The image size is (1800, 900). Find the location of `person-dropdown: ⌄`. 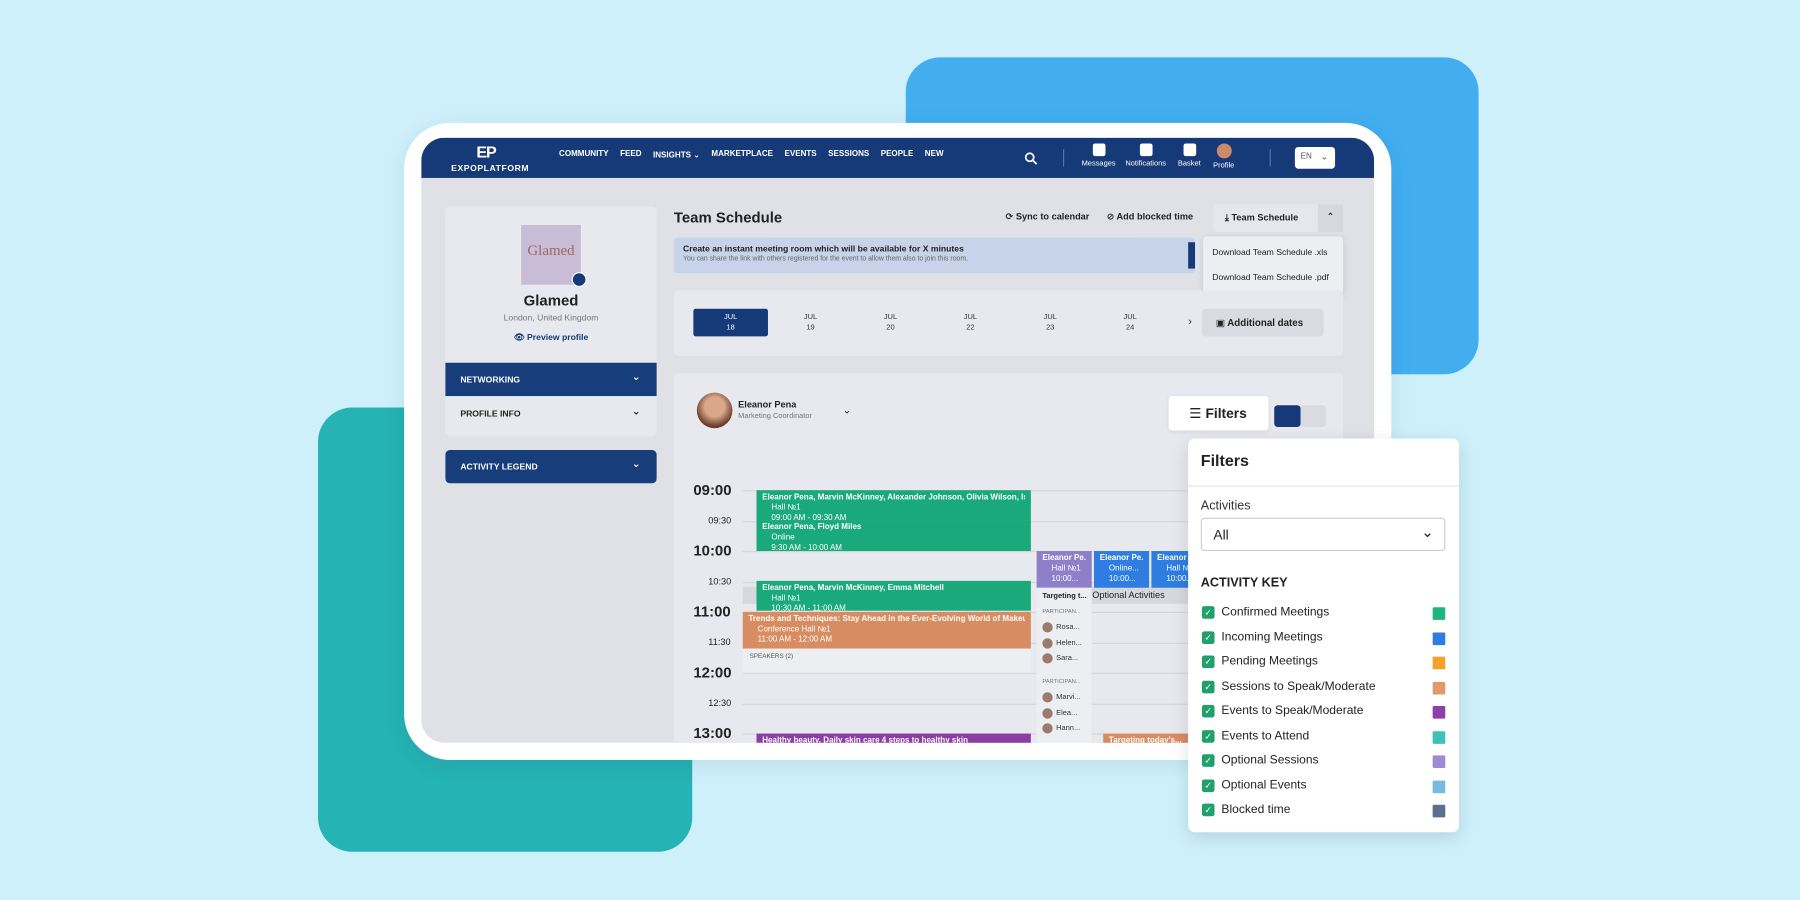

person-dropdown: ⌄ is located at coordinates (847, 410).